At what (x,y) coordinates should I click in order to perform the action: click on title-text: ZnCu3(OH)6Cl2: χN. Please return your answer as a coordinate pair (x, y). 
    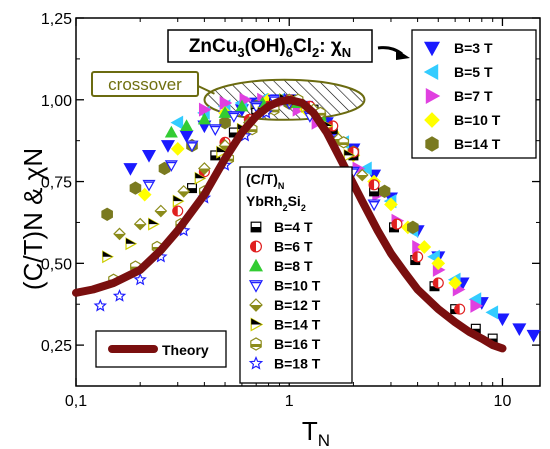
    Looking at the image, I should click on (270, 48).